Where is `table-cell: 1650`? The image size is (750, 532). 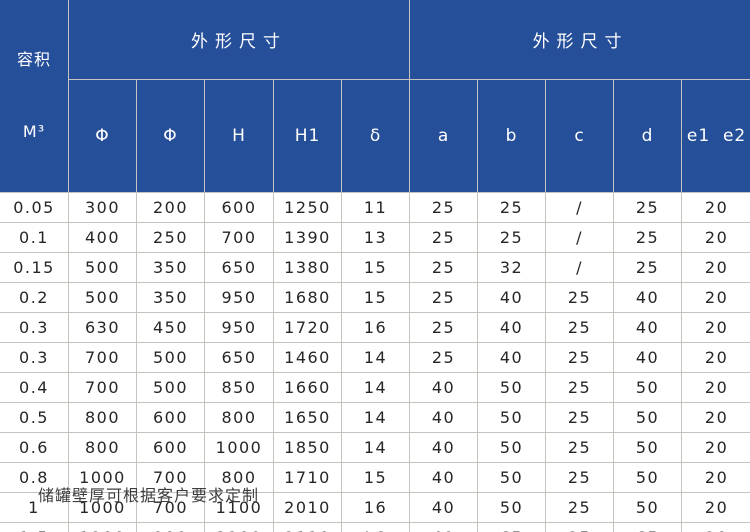
table-cell: 1650 is located at coordinates (307, 417).